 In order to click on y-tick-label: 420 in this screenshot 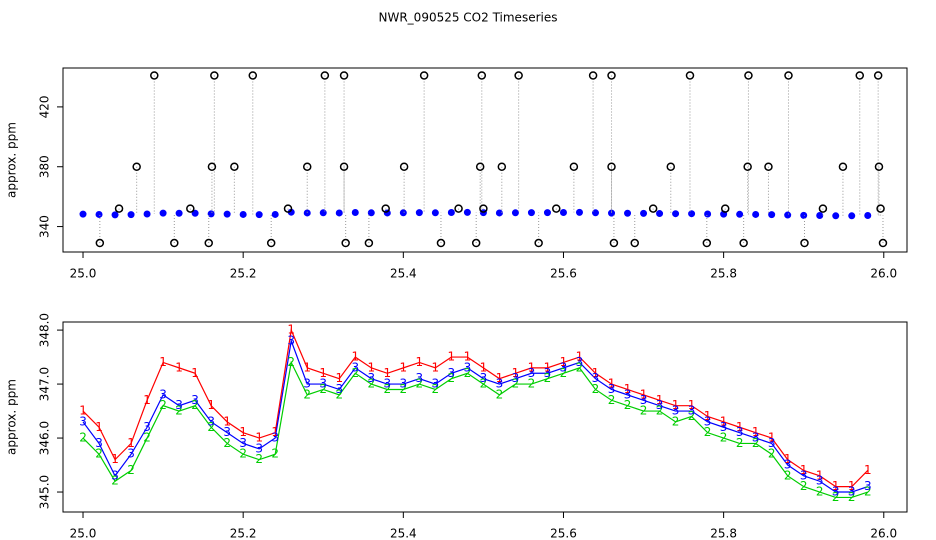, I will do `click(45, 106)`.